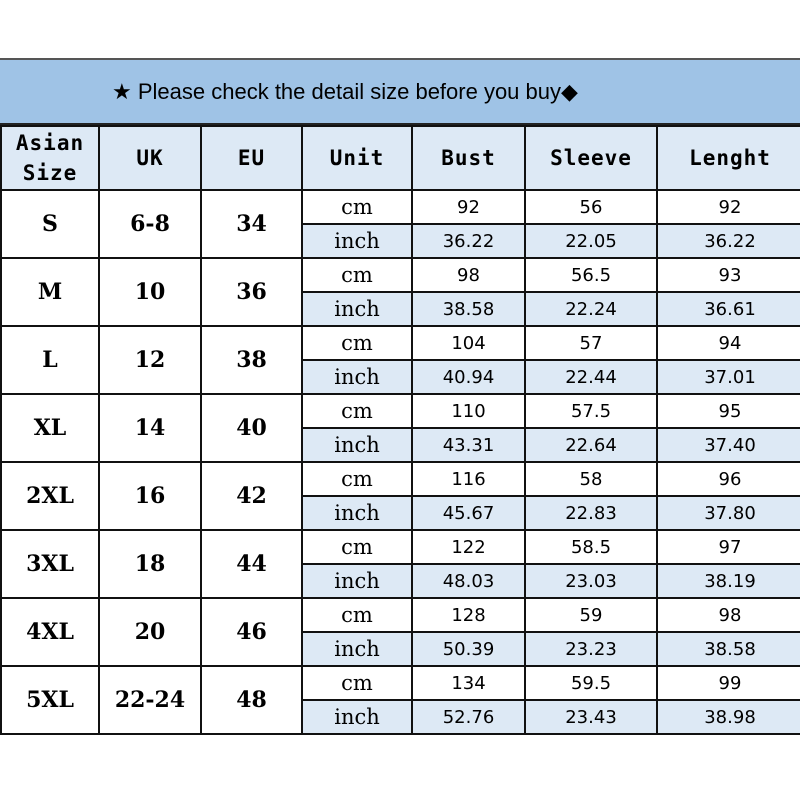 The image size is (800, 800). I want to click on bust-cm-cell: 122, so click(468, 547).